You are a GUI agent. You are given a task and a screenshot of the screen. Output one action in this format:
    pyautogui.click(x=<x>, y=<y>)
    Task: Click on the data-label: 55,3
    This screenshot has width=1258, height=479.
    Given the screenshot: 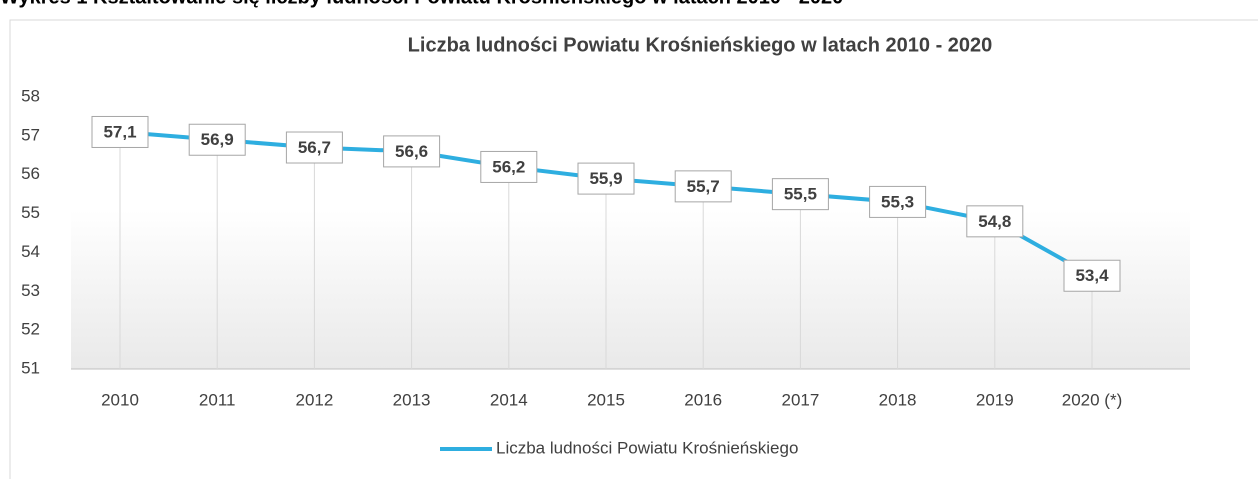 What is the action you would take?
    pyautogui.click(x=897, y=201)
    